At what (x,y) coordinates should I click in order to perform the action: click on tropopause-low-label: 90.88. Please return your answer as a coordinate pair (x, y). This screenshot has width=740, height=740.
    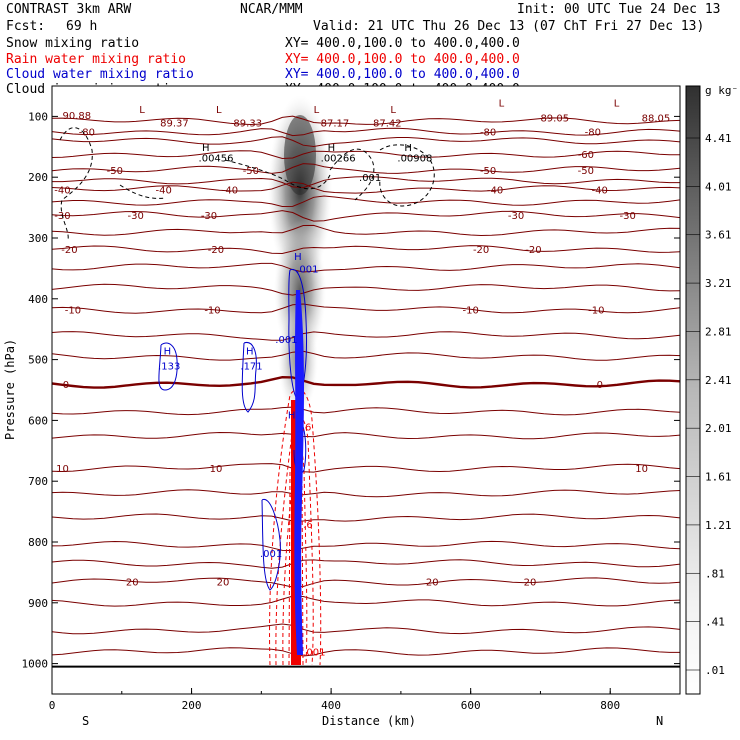
    Looking at the image, I should click on (76, 116).